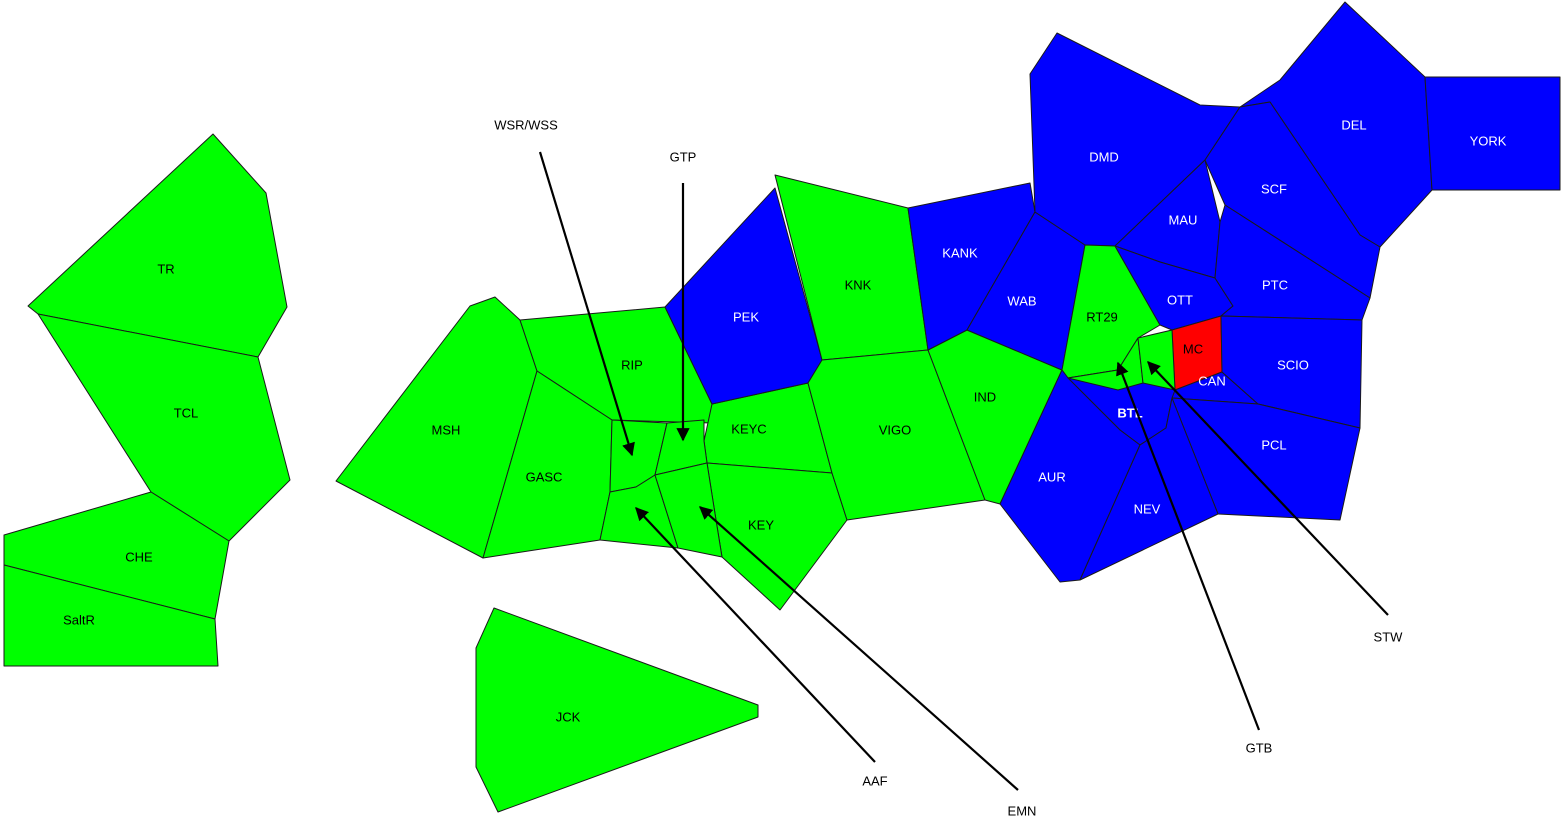 This screenshot has height=822, width=1562. What do you see at coordinates (1268, 488) in the screenshot?
I see `callout-arrow-stw` at bounding box center [1268, 488].